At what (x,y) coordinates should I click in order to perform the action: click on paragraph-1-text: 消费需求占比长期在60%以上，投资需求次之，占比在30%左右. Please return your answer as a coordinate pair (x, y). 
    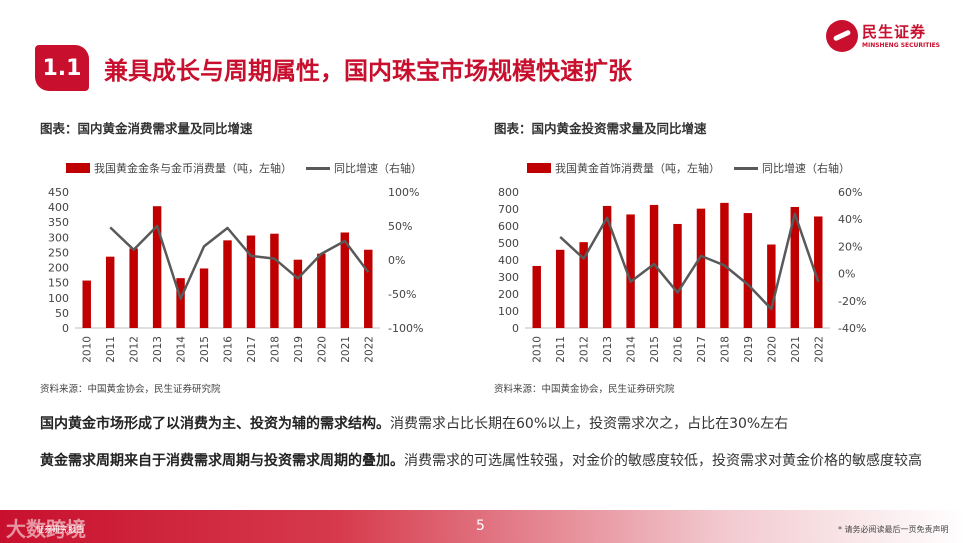
    Looking at the image, I should click on (589, 424).